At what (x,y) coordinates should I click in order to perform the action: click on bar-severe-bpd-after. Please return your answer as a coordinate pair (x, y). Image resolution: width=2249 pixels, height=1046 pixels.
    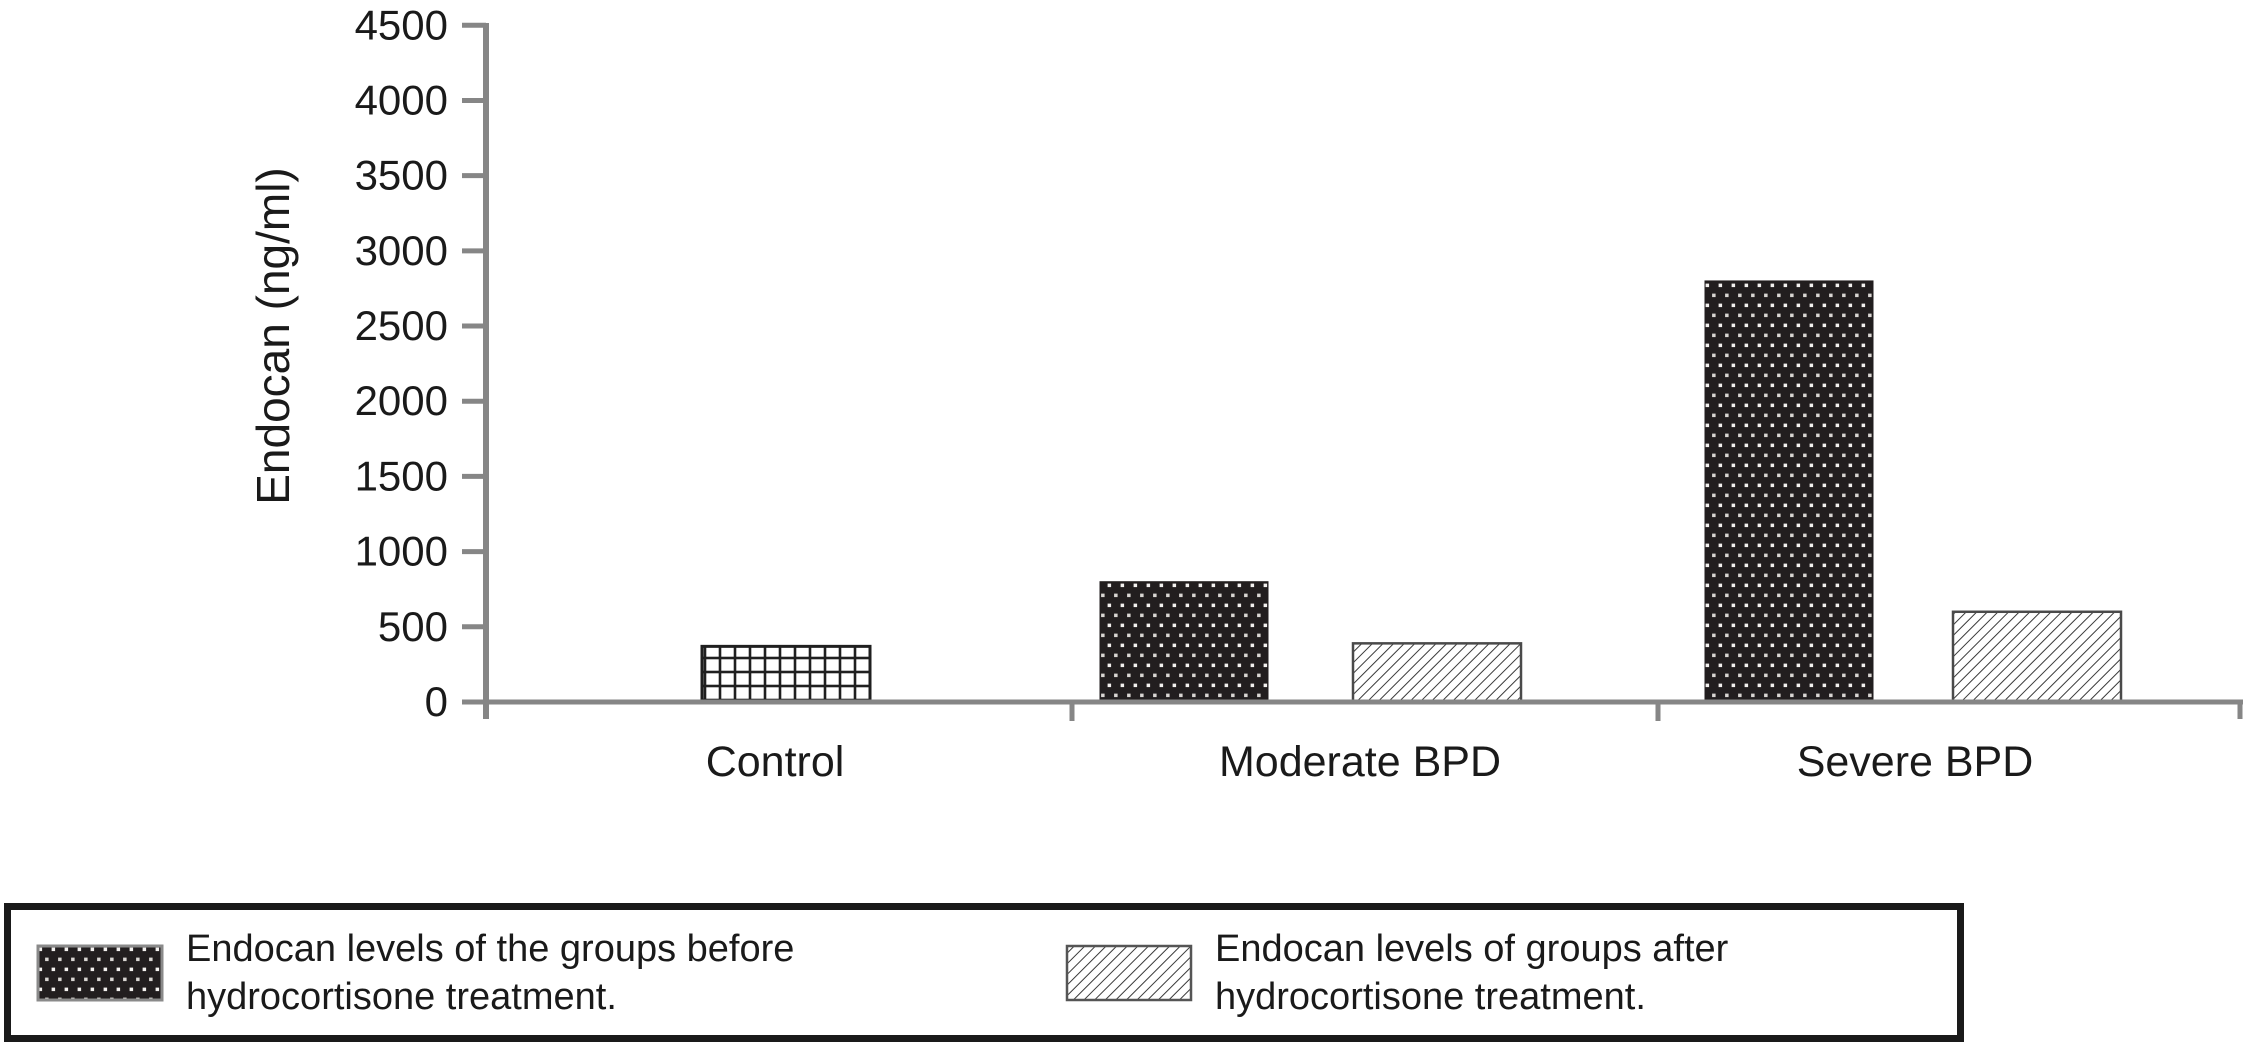
    Looking at the image, I should click on (2037, 657).